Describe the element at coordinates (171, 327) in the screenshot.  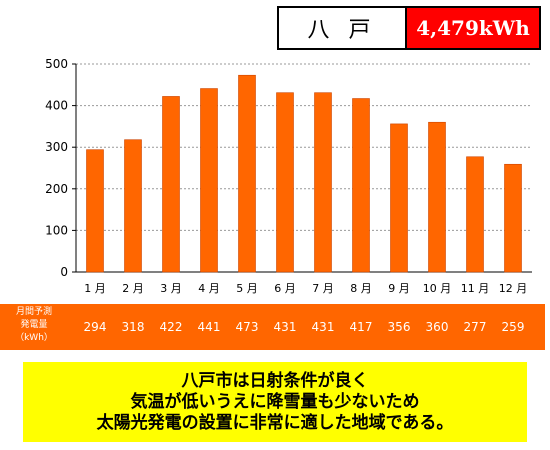
I see `row-value: 422` at that location.